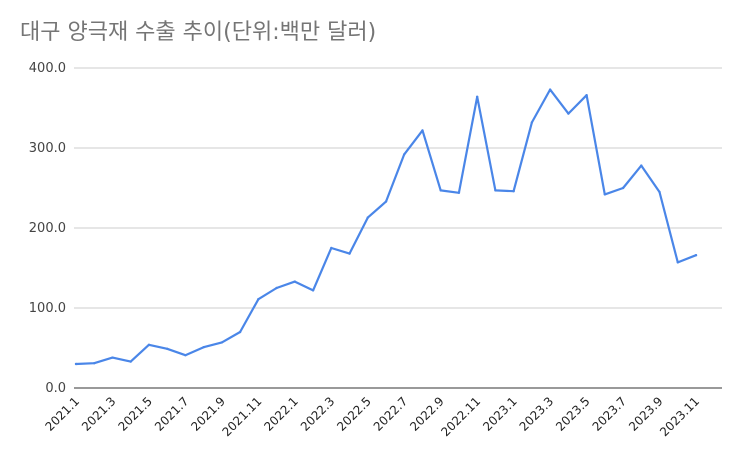  What do you see at coordinates (318, 414) in the screenshot?
I see `x-tick-label: 2022.3` at bounding box center [318, 414].